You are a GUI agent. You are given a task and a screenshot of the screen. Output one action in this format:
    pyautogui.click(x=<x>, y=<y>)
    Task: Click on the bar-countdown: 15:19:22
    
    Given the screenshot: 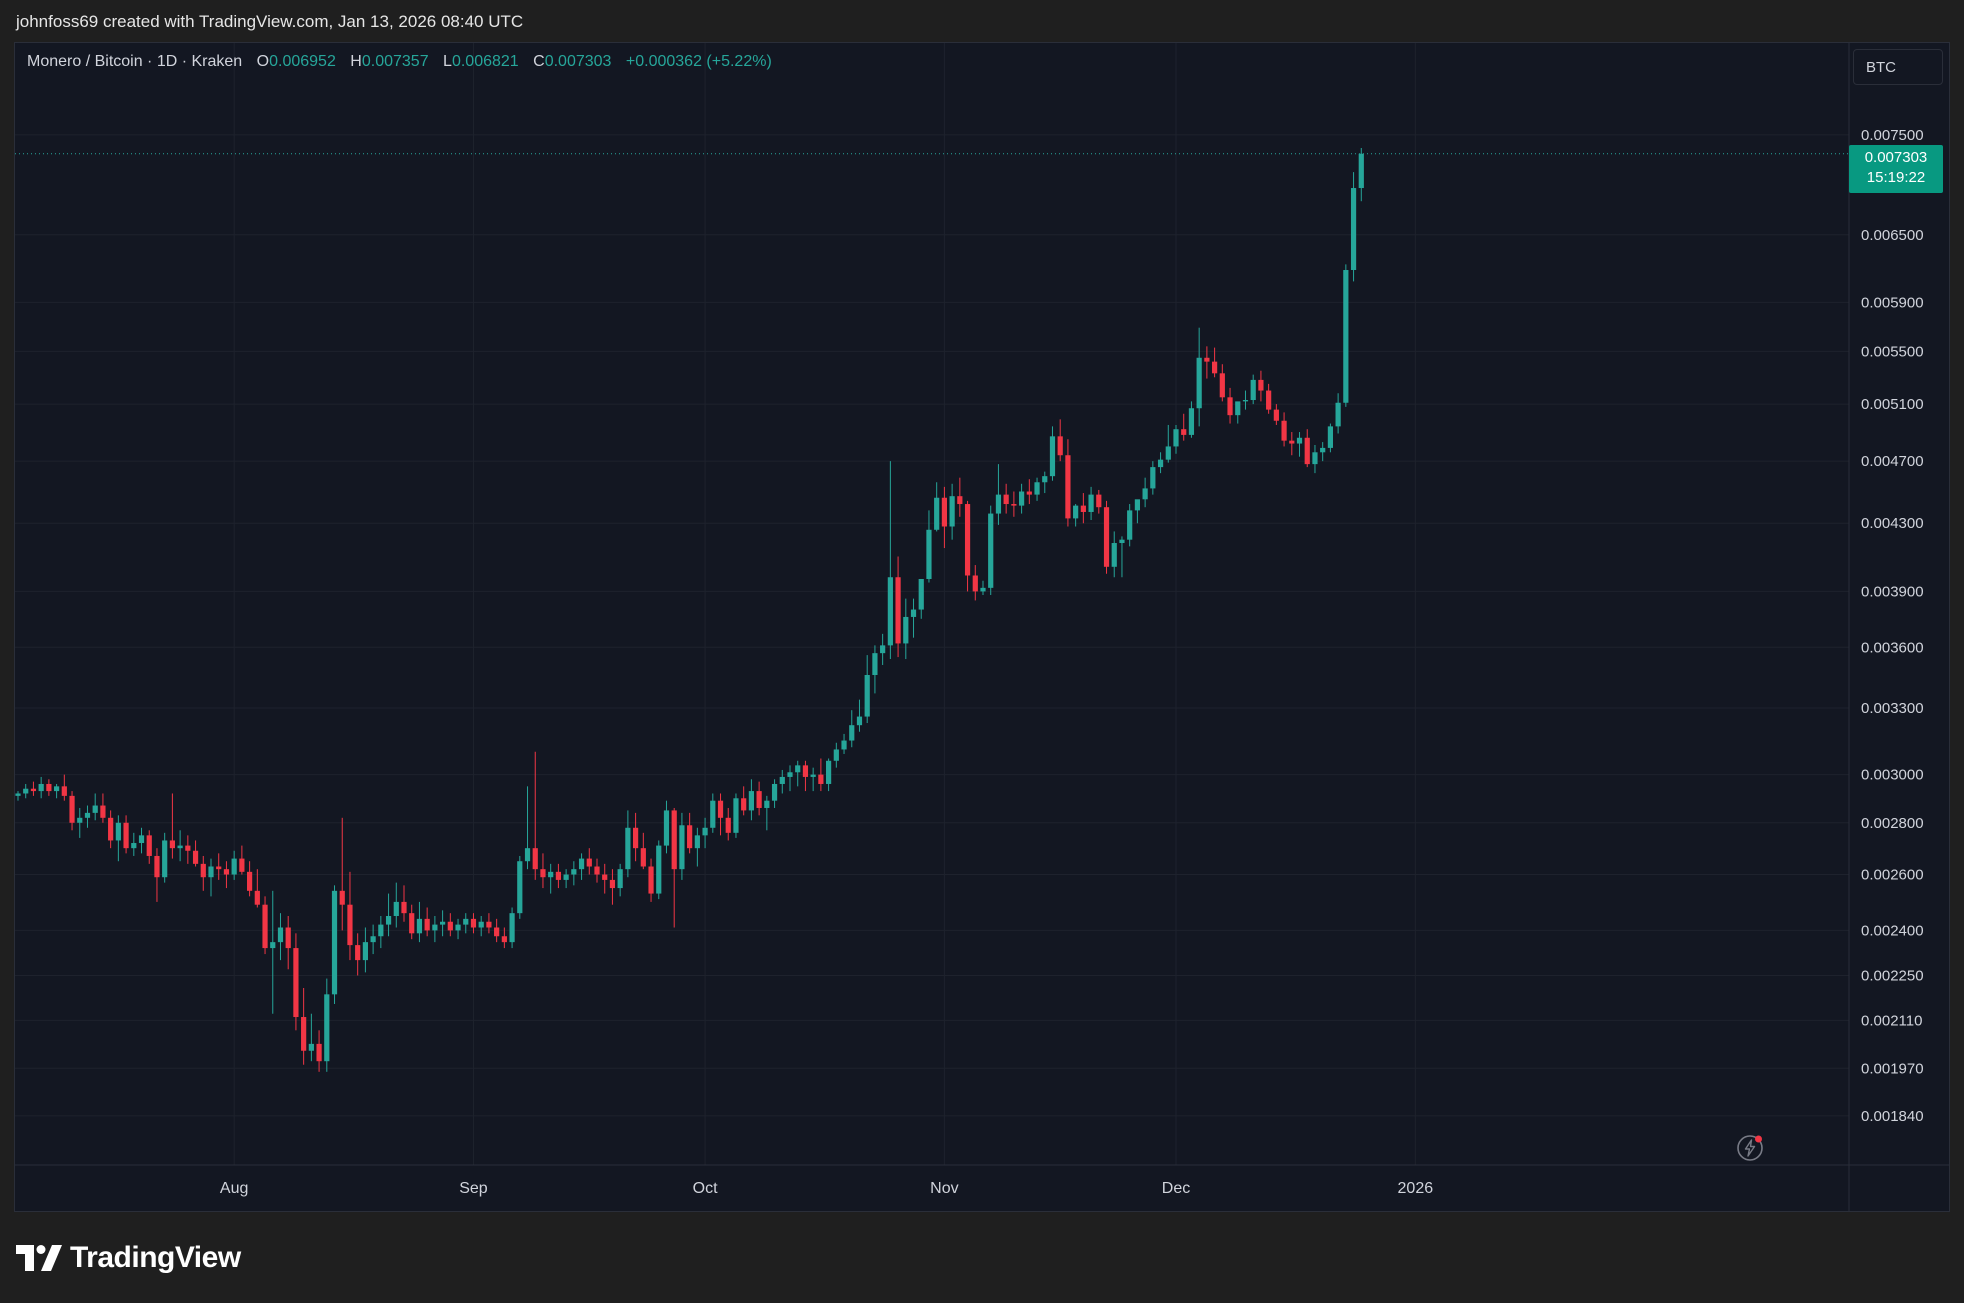 What is the action you would take?
    pyautogui.click(x=1896, y=177)
    